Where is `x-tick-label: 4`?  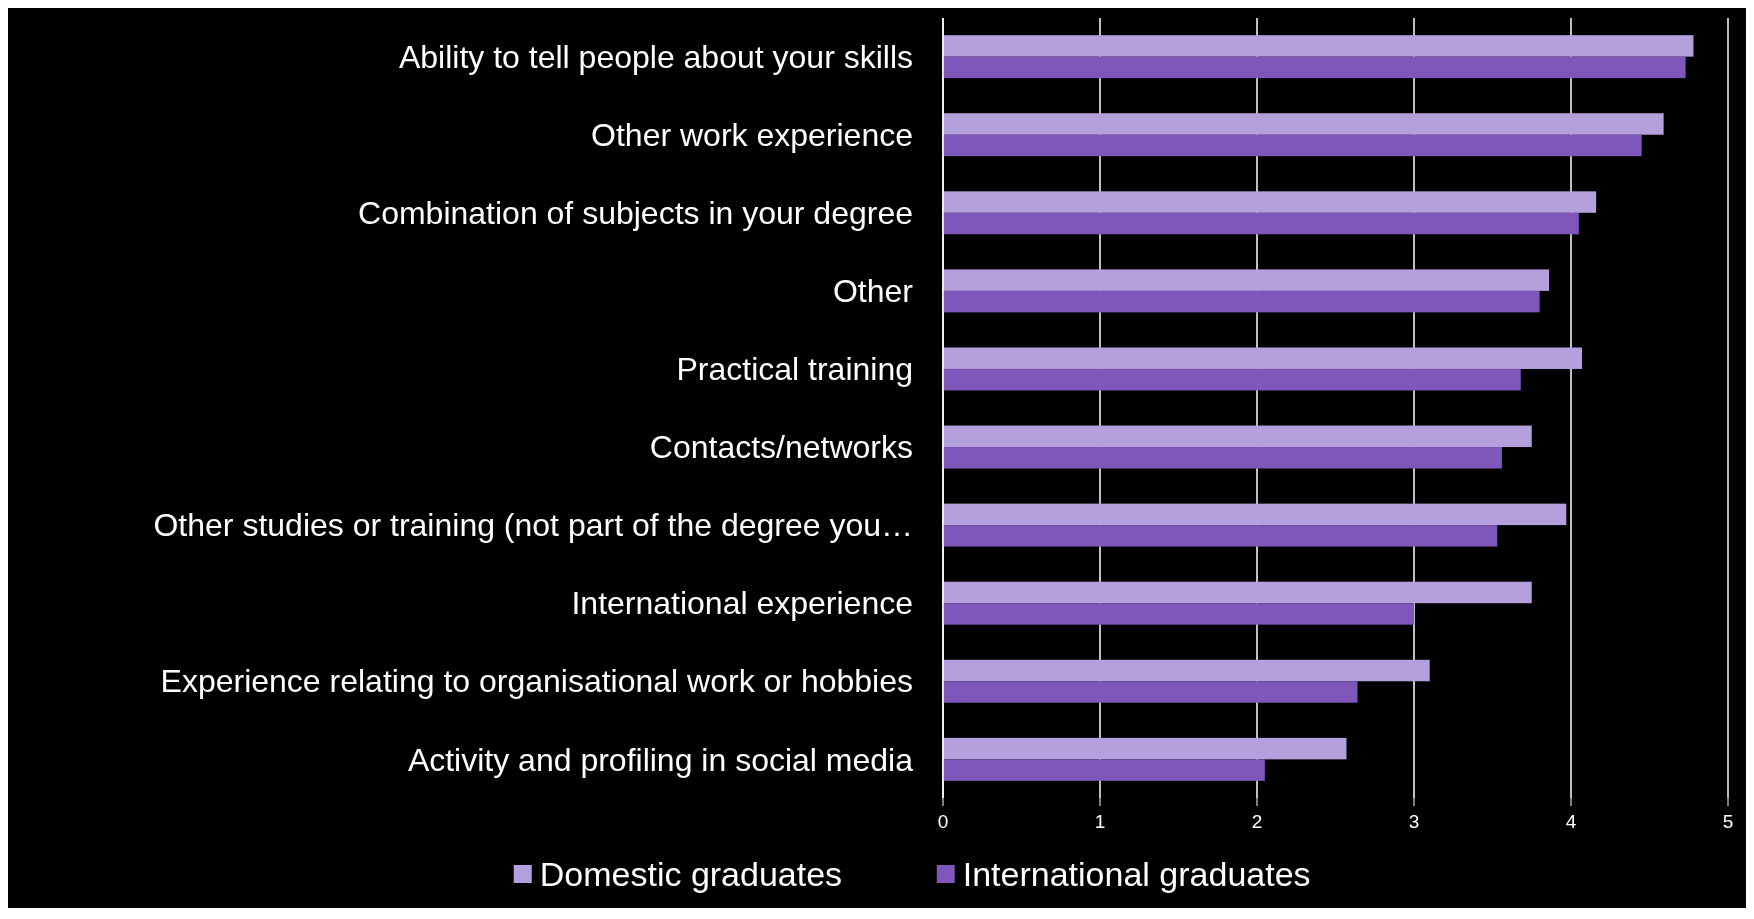
x-tick-label: 4 is located at coordinates (1571, 821).